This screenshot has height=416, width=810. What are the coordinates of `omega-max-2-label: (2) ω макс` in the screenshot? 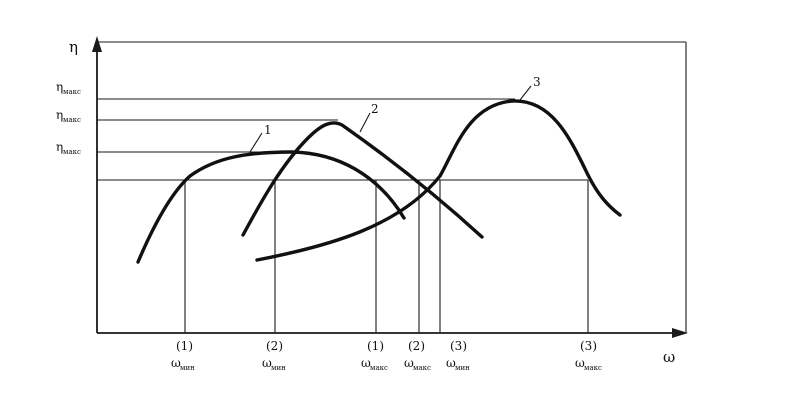 It's located at (417, 355).